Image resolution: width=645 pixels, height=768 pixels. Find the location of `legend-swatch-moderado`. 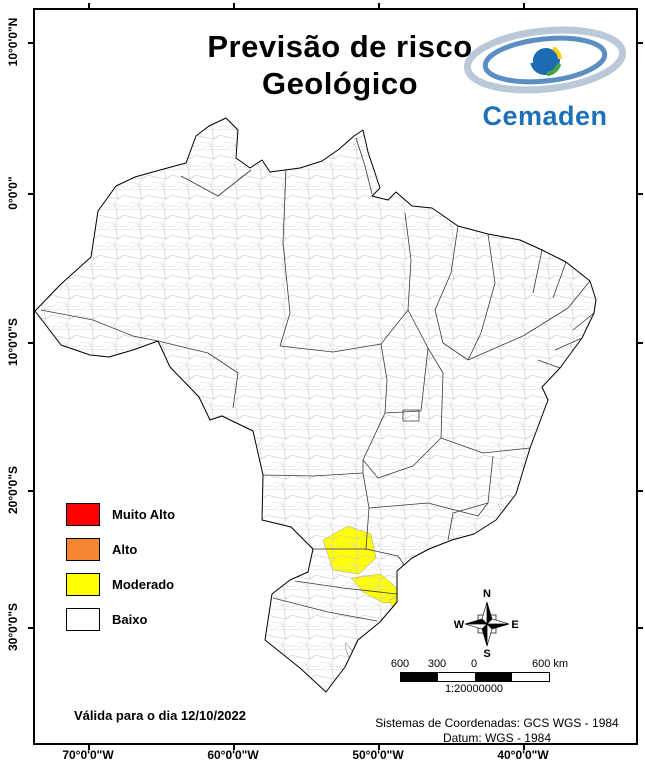

legend-swatch-moderado is located at coordinates (83, 584).